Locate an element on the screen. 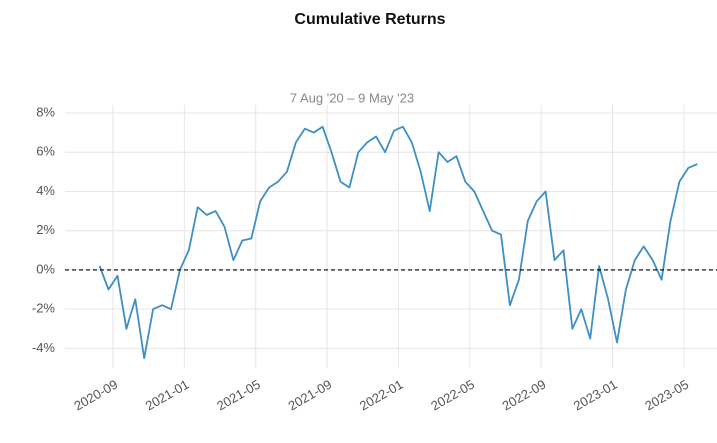 This screenshot has height=443, width=717. chart-title: Cumulative Returns is located at coordinates (369, 19).